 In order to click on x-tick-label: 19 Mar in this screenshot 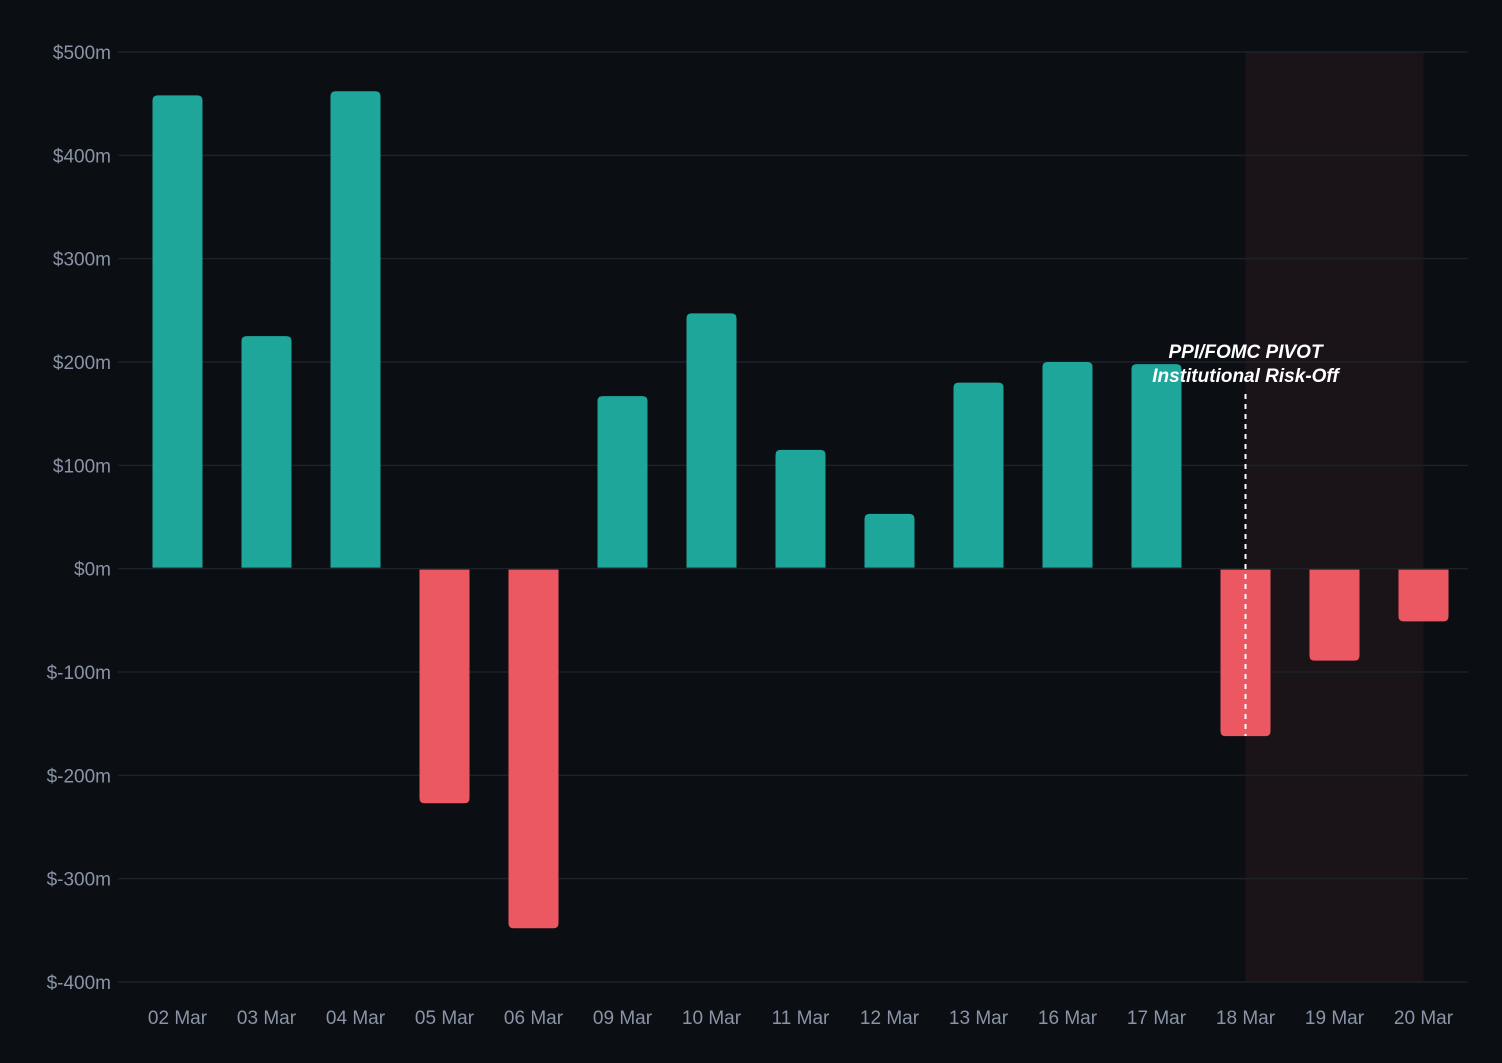, I will do `click(1335, 1018)`.